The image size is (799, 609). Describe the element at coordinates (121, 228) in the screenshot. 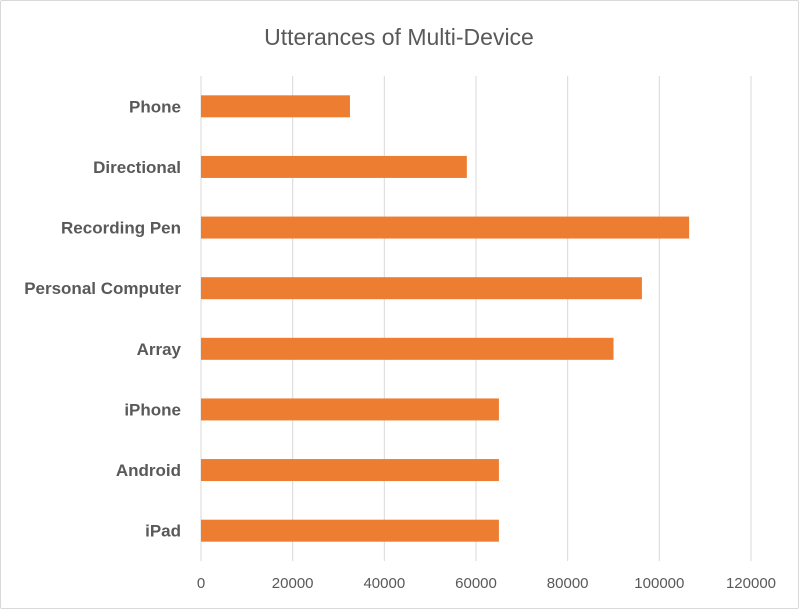

I see `category-label: Recording Pen` at that location.